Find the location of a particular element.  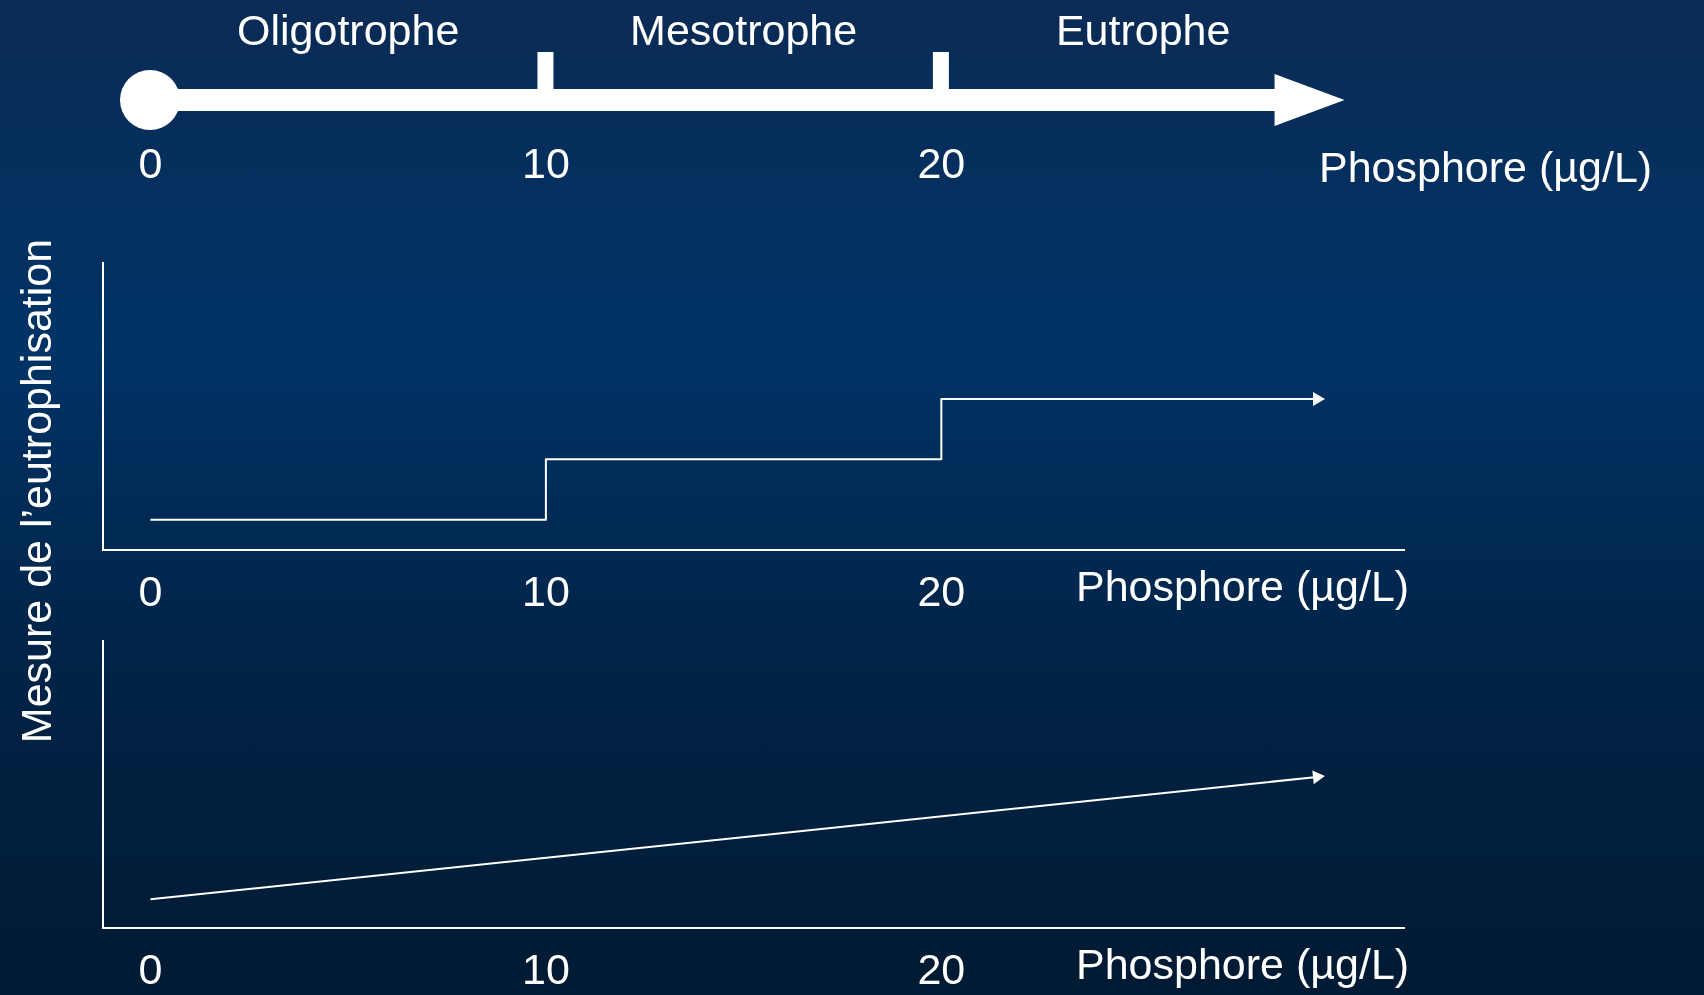

text: Oligotrophe is located at coordinates (348, 29).